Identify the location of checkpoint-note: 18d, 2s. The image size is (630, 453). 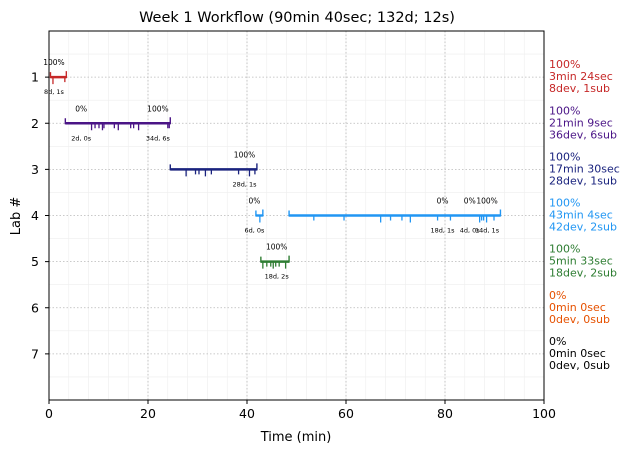
(277, 277).